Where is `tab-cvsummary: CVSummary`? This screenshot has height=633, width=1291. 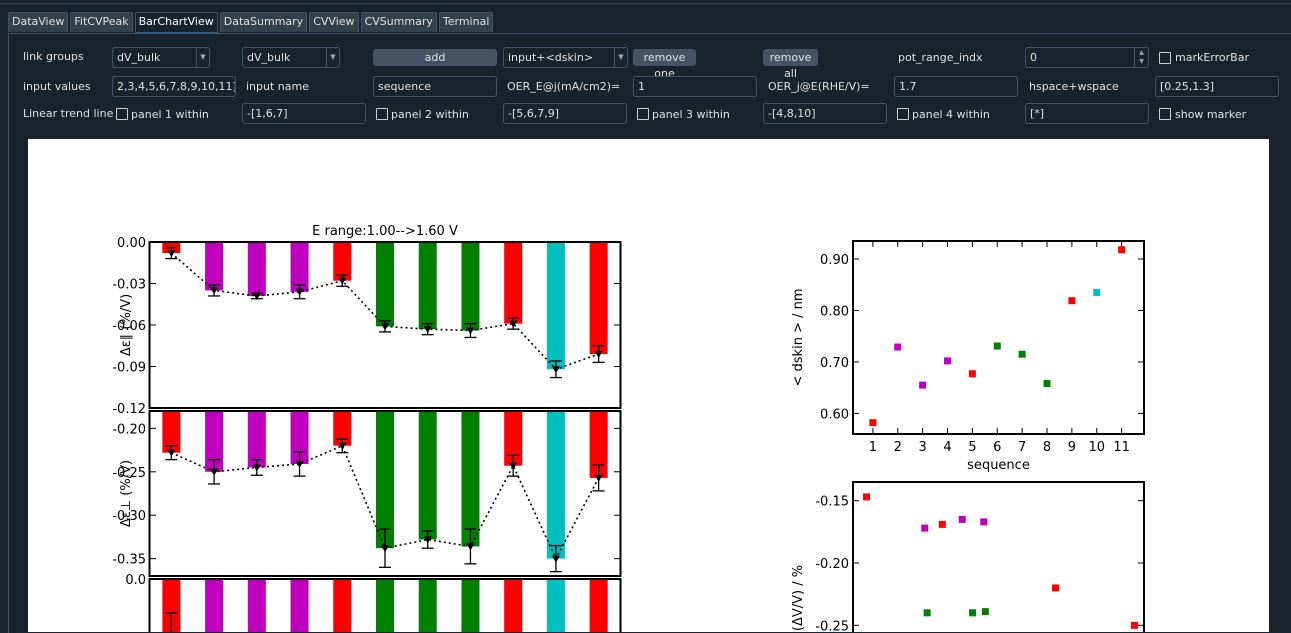
tab-cvsummary: CVSummary is located at coordinates (398, 22).